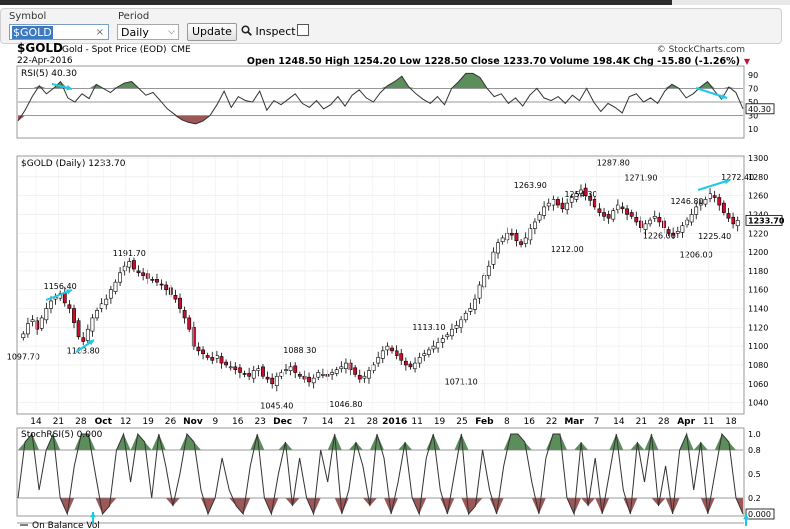 Image resolution: width=790 pixels, height=529 pixels. I want to click on x-tick-label: 26, so click(171, 422).